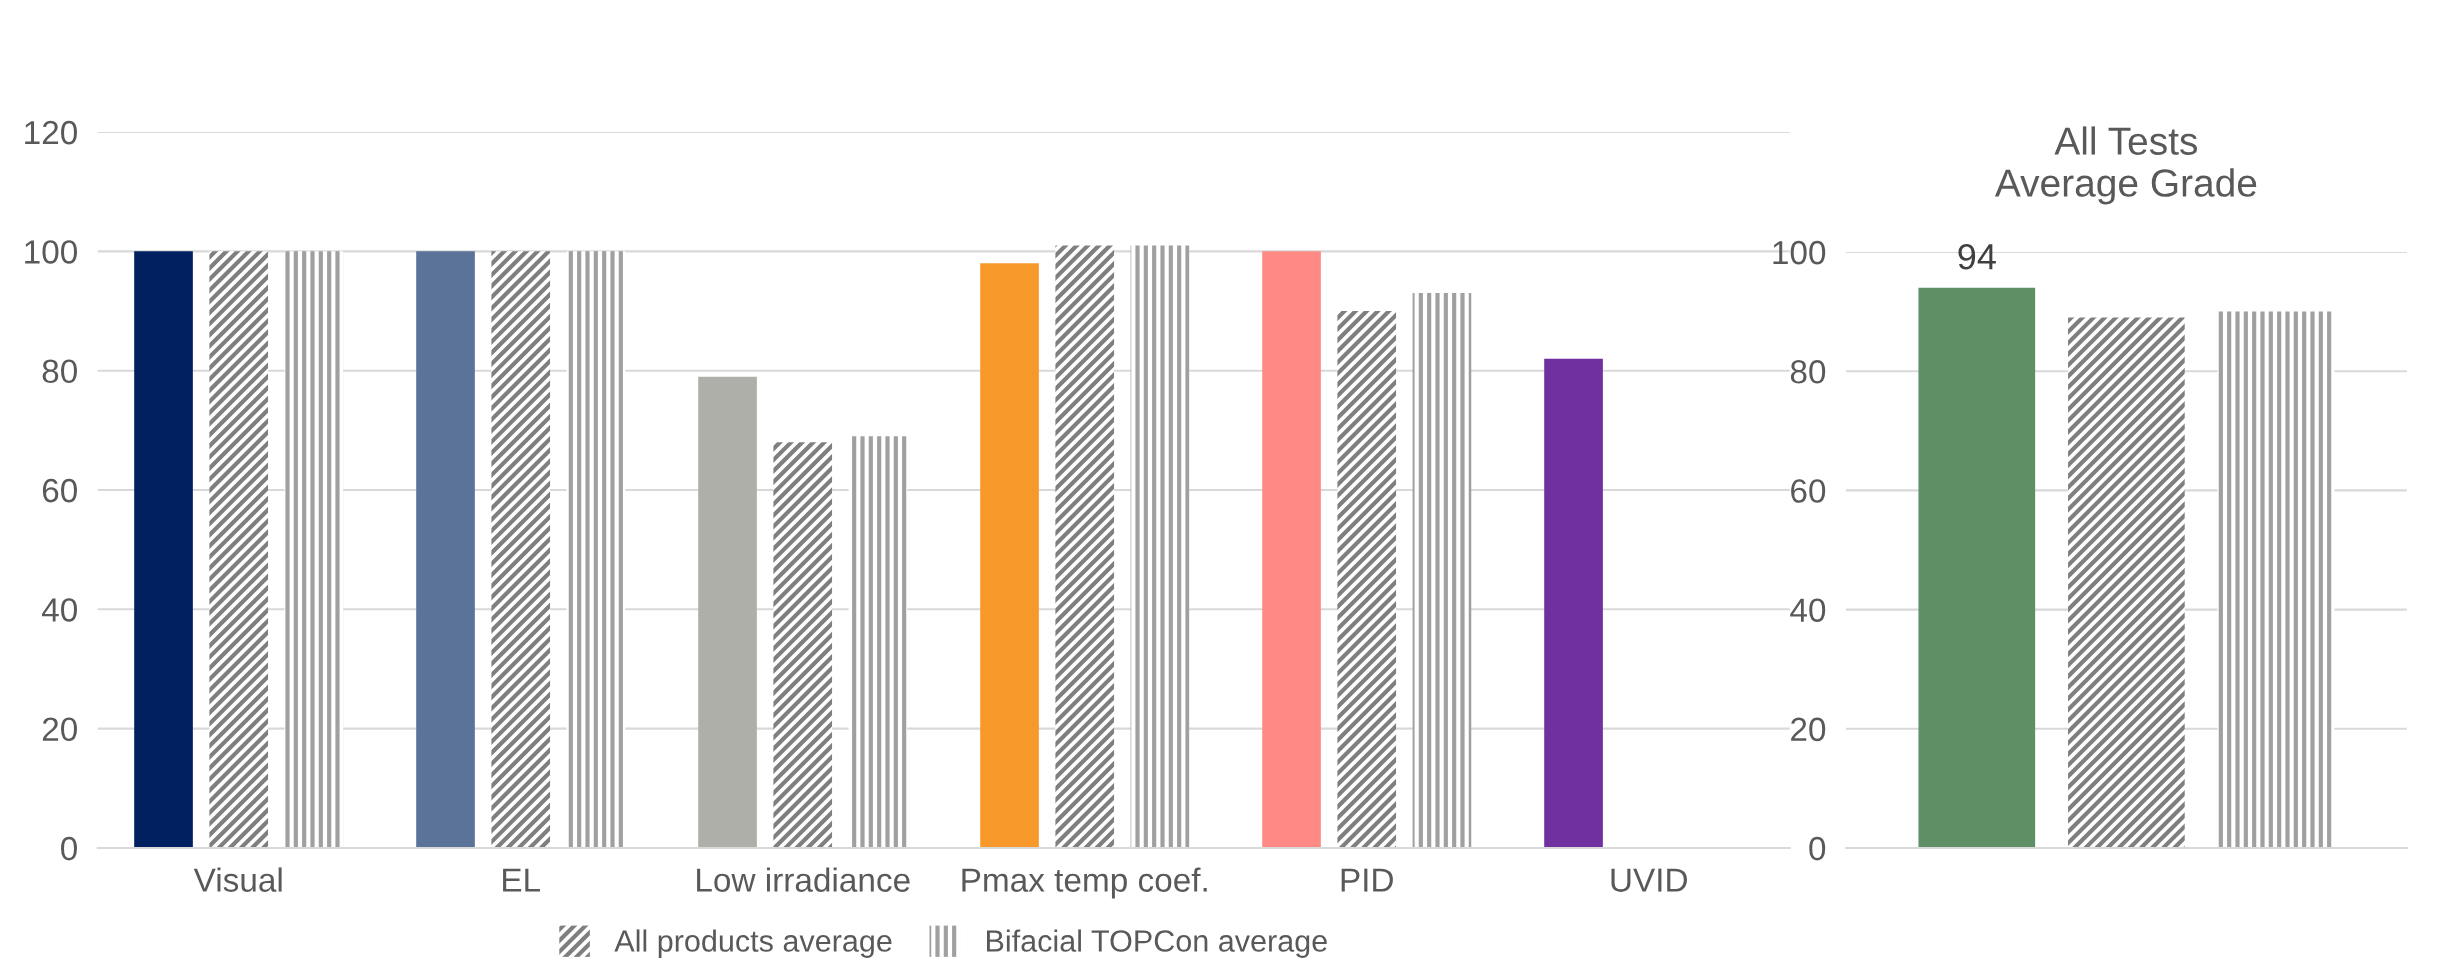 The image size is (2443, 973). I want to click on x-tick-label: Pmax temp coef., so click(1084, 883).